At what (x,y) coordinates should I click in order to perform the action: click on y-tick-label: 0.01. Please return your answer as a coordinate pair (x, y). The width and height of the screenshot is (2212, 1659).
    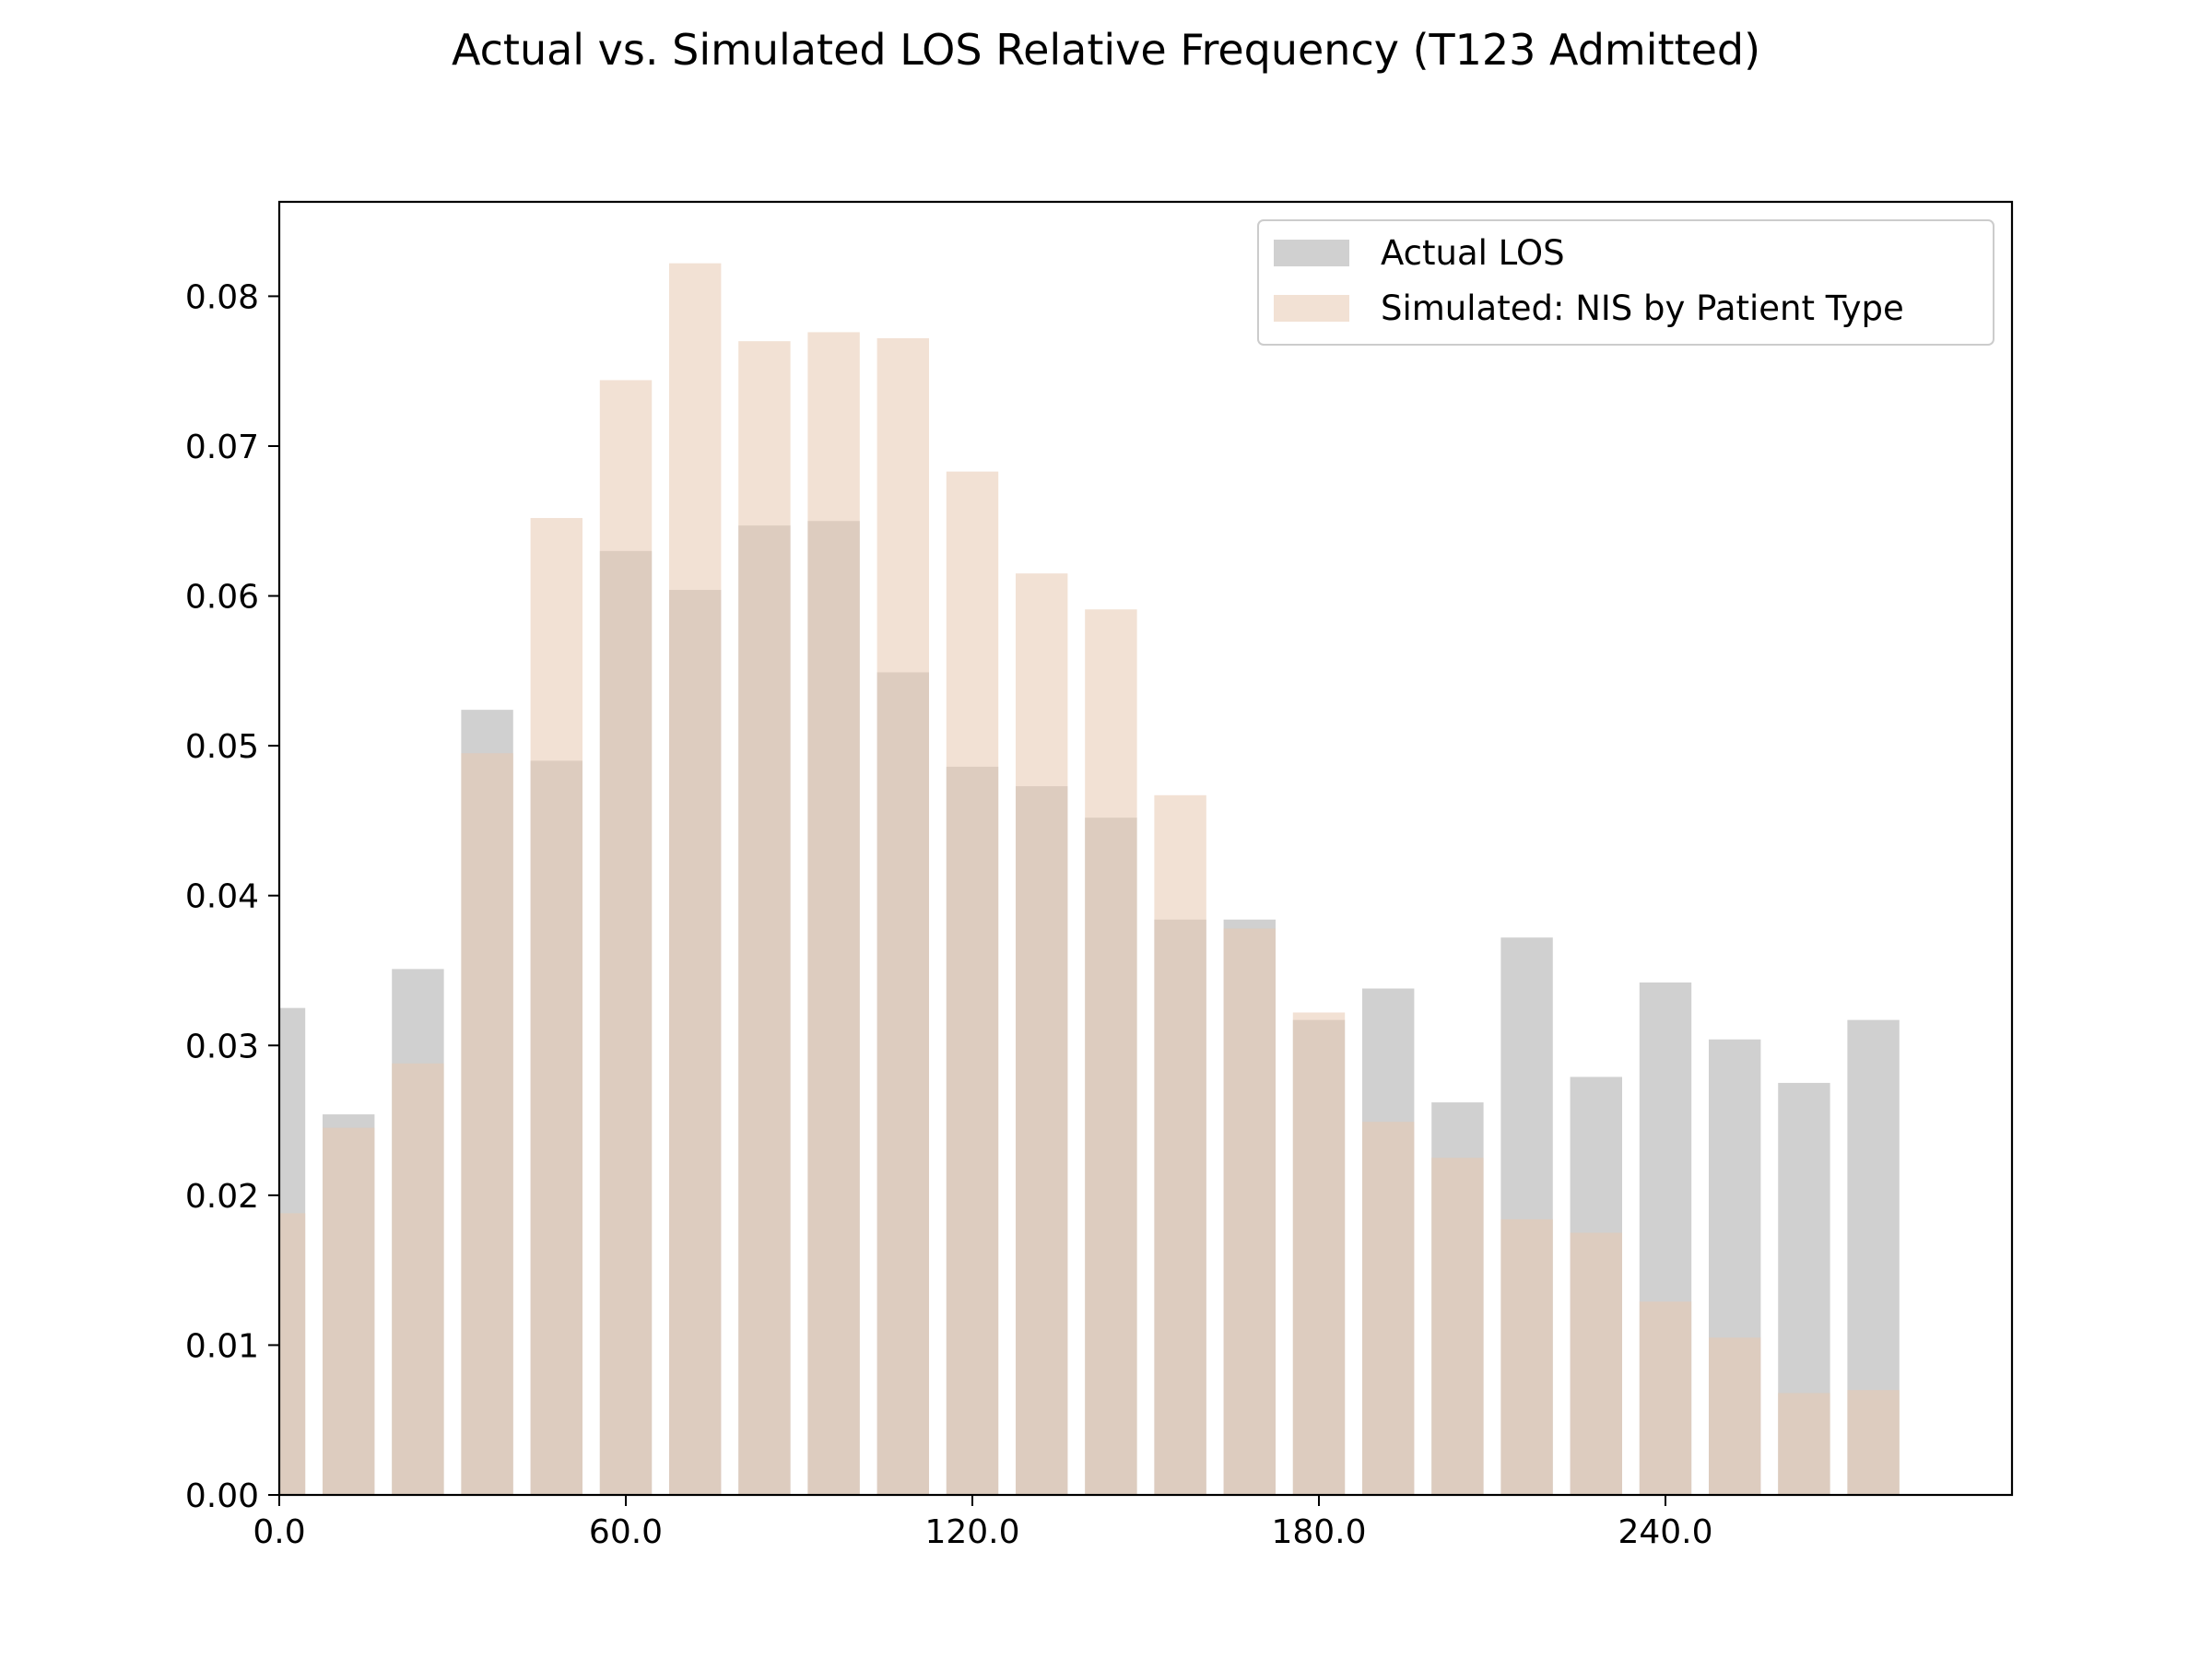
    Looking at the image, I should click on (222, 1346).